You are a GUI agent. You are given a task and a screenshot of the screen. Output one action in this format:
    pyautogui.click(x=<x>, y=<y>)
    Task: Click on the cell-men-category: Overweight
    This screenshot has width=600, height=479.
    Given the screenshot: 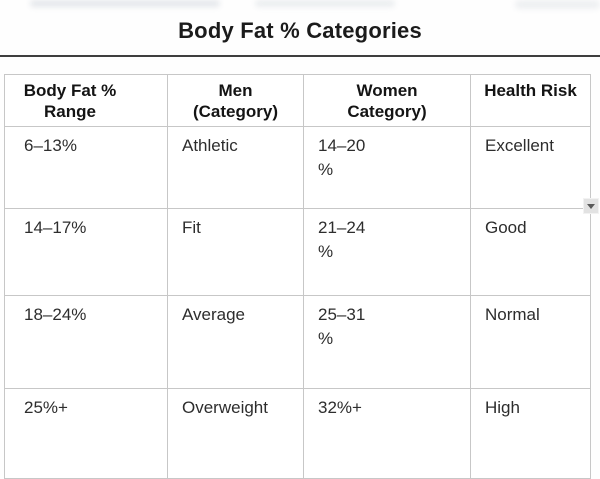 What is the action you would take?
    pyautogui.click(x=235, y=433)
    